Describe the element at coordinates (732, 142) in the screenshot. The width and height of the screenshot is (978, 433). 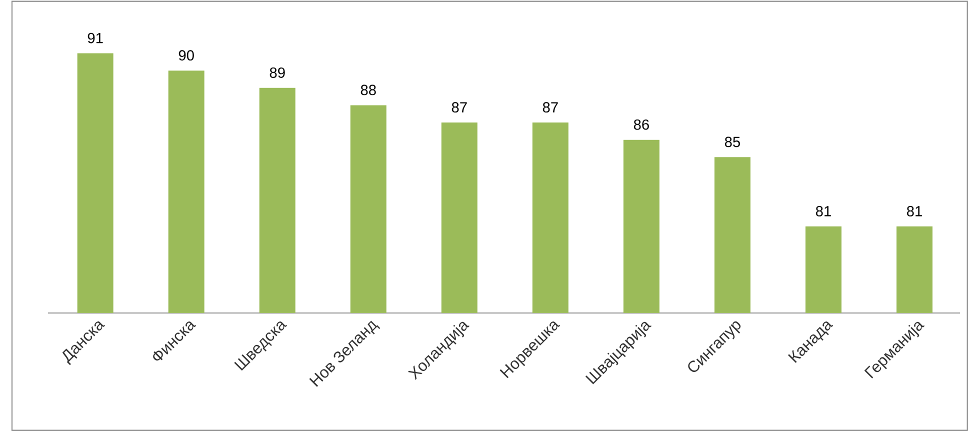
I see `data-label: 85` at that location.